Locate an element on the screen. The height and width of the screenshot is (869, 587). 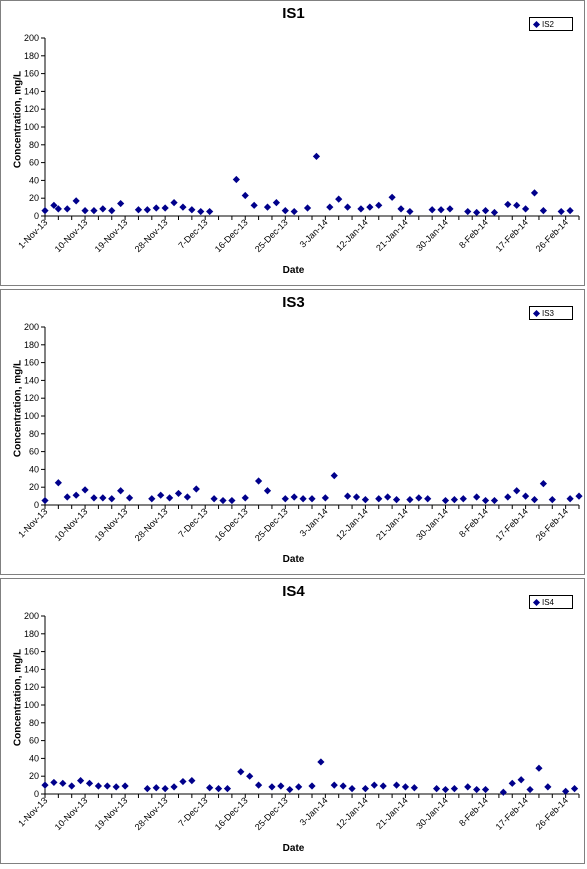
x-tick-label: 10-Nov-13 is located at coordinates (71, 813).